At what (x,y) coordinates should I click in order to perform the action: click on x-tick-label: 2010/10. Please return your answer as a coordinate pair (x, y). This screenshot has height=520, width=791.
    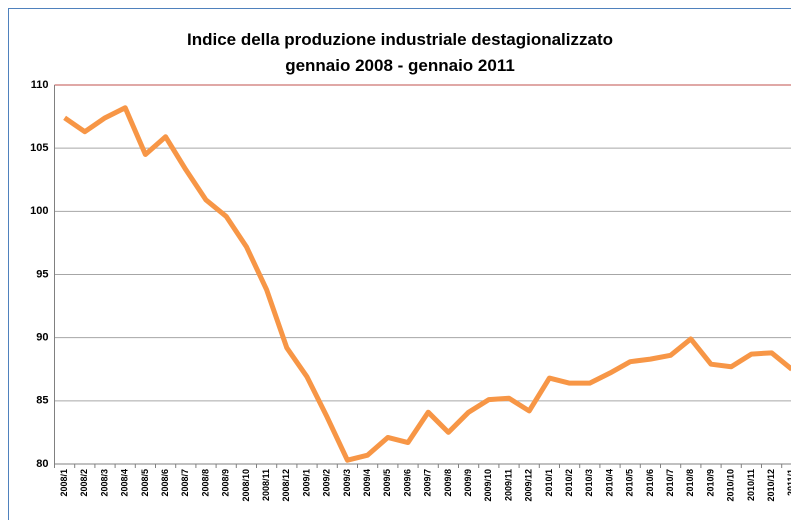
    Looking at the image, I should click on (731, 485).